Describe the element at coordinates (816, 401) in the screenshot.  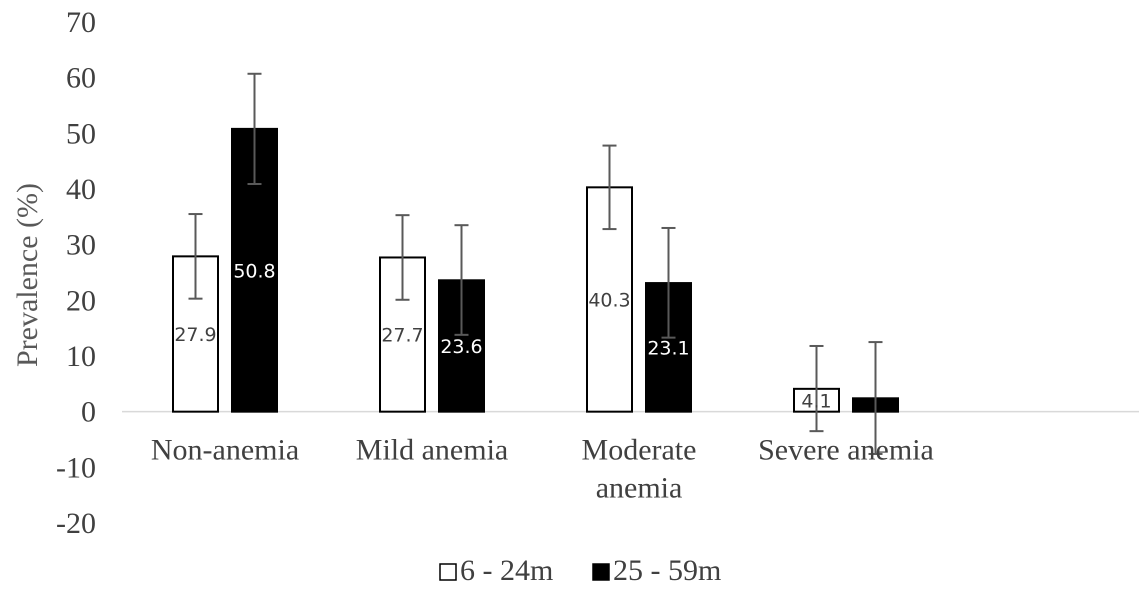
I see `data-label: 4.1` at that location.